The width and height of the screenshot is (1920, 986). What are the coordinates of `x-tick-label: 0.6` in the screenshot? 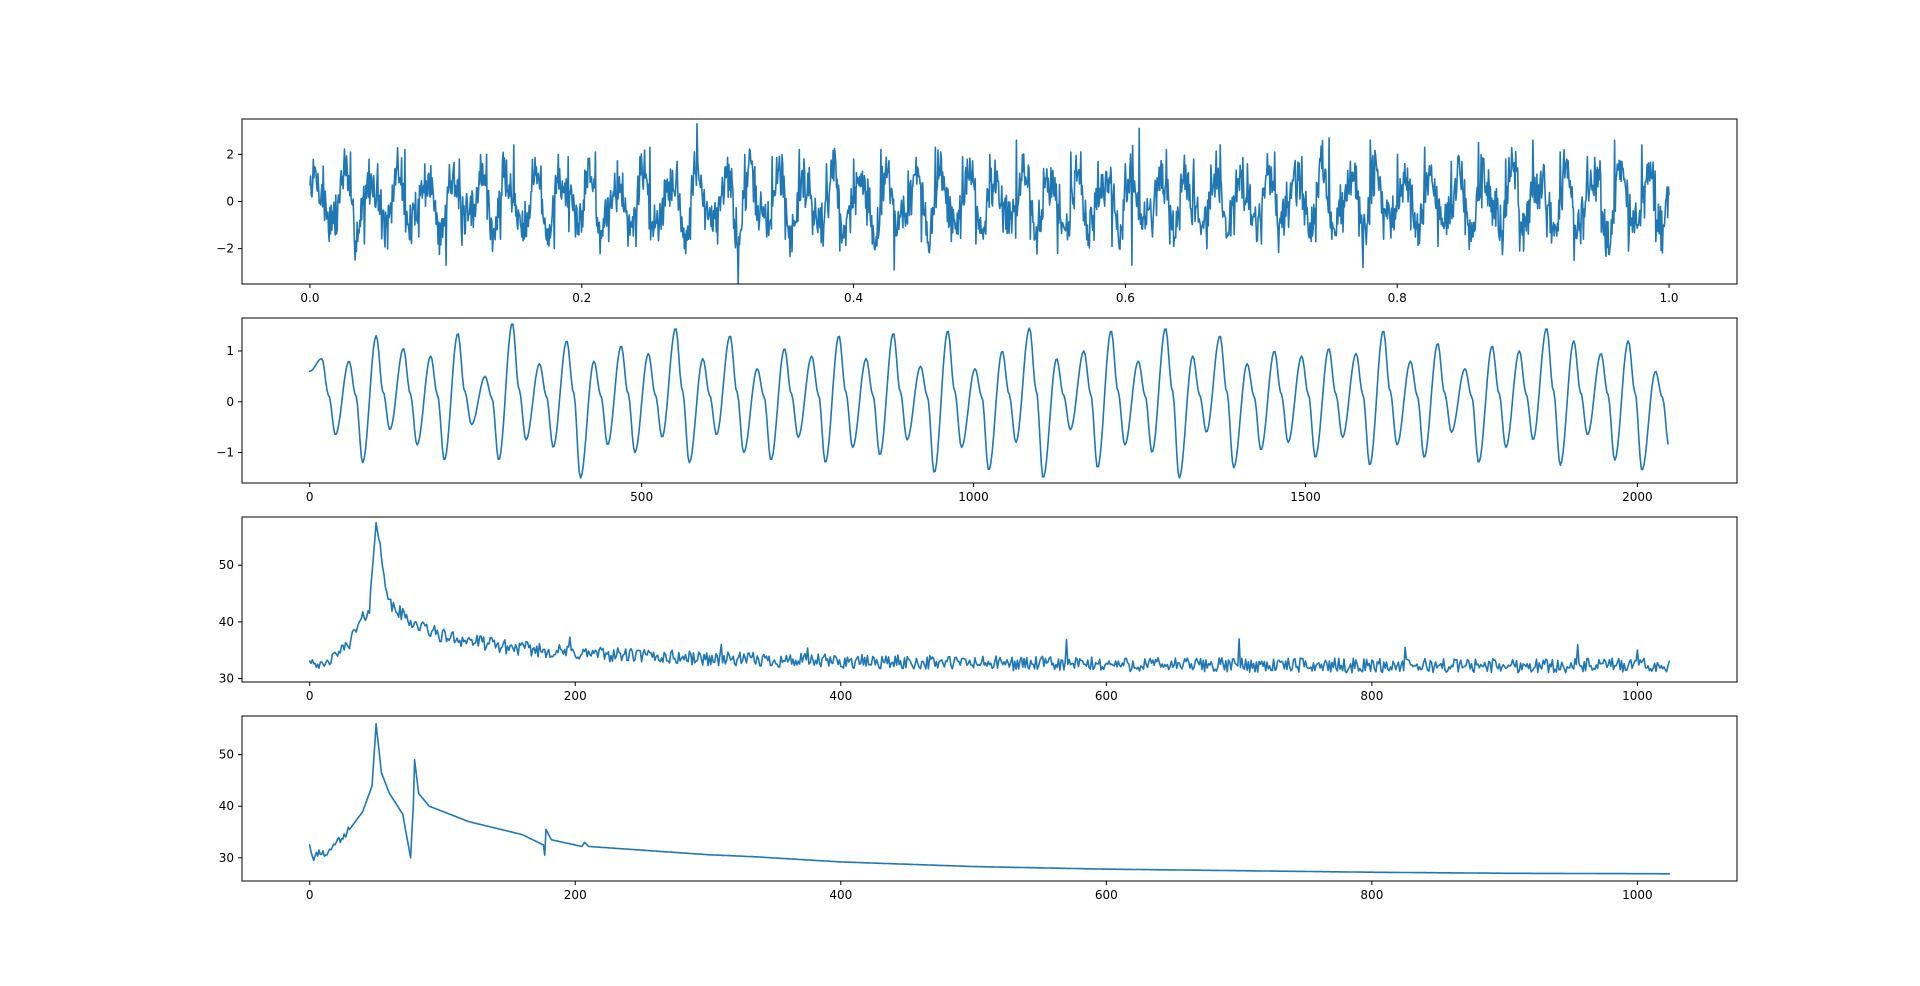 It's located at (1125, 298).